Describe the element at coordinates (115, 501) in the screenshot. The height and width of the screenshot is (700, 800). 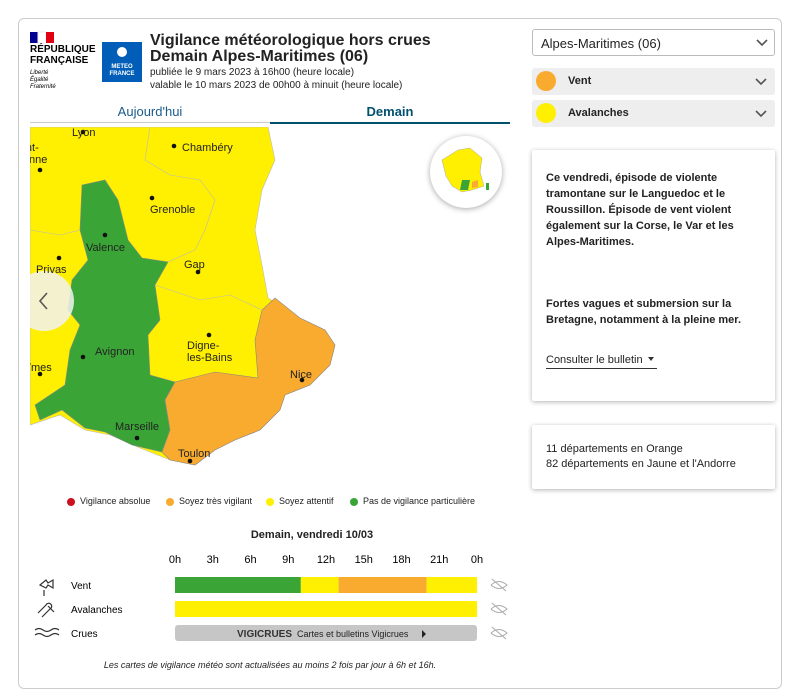
I see `legend-label: Vigilance absolue` at that location.